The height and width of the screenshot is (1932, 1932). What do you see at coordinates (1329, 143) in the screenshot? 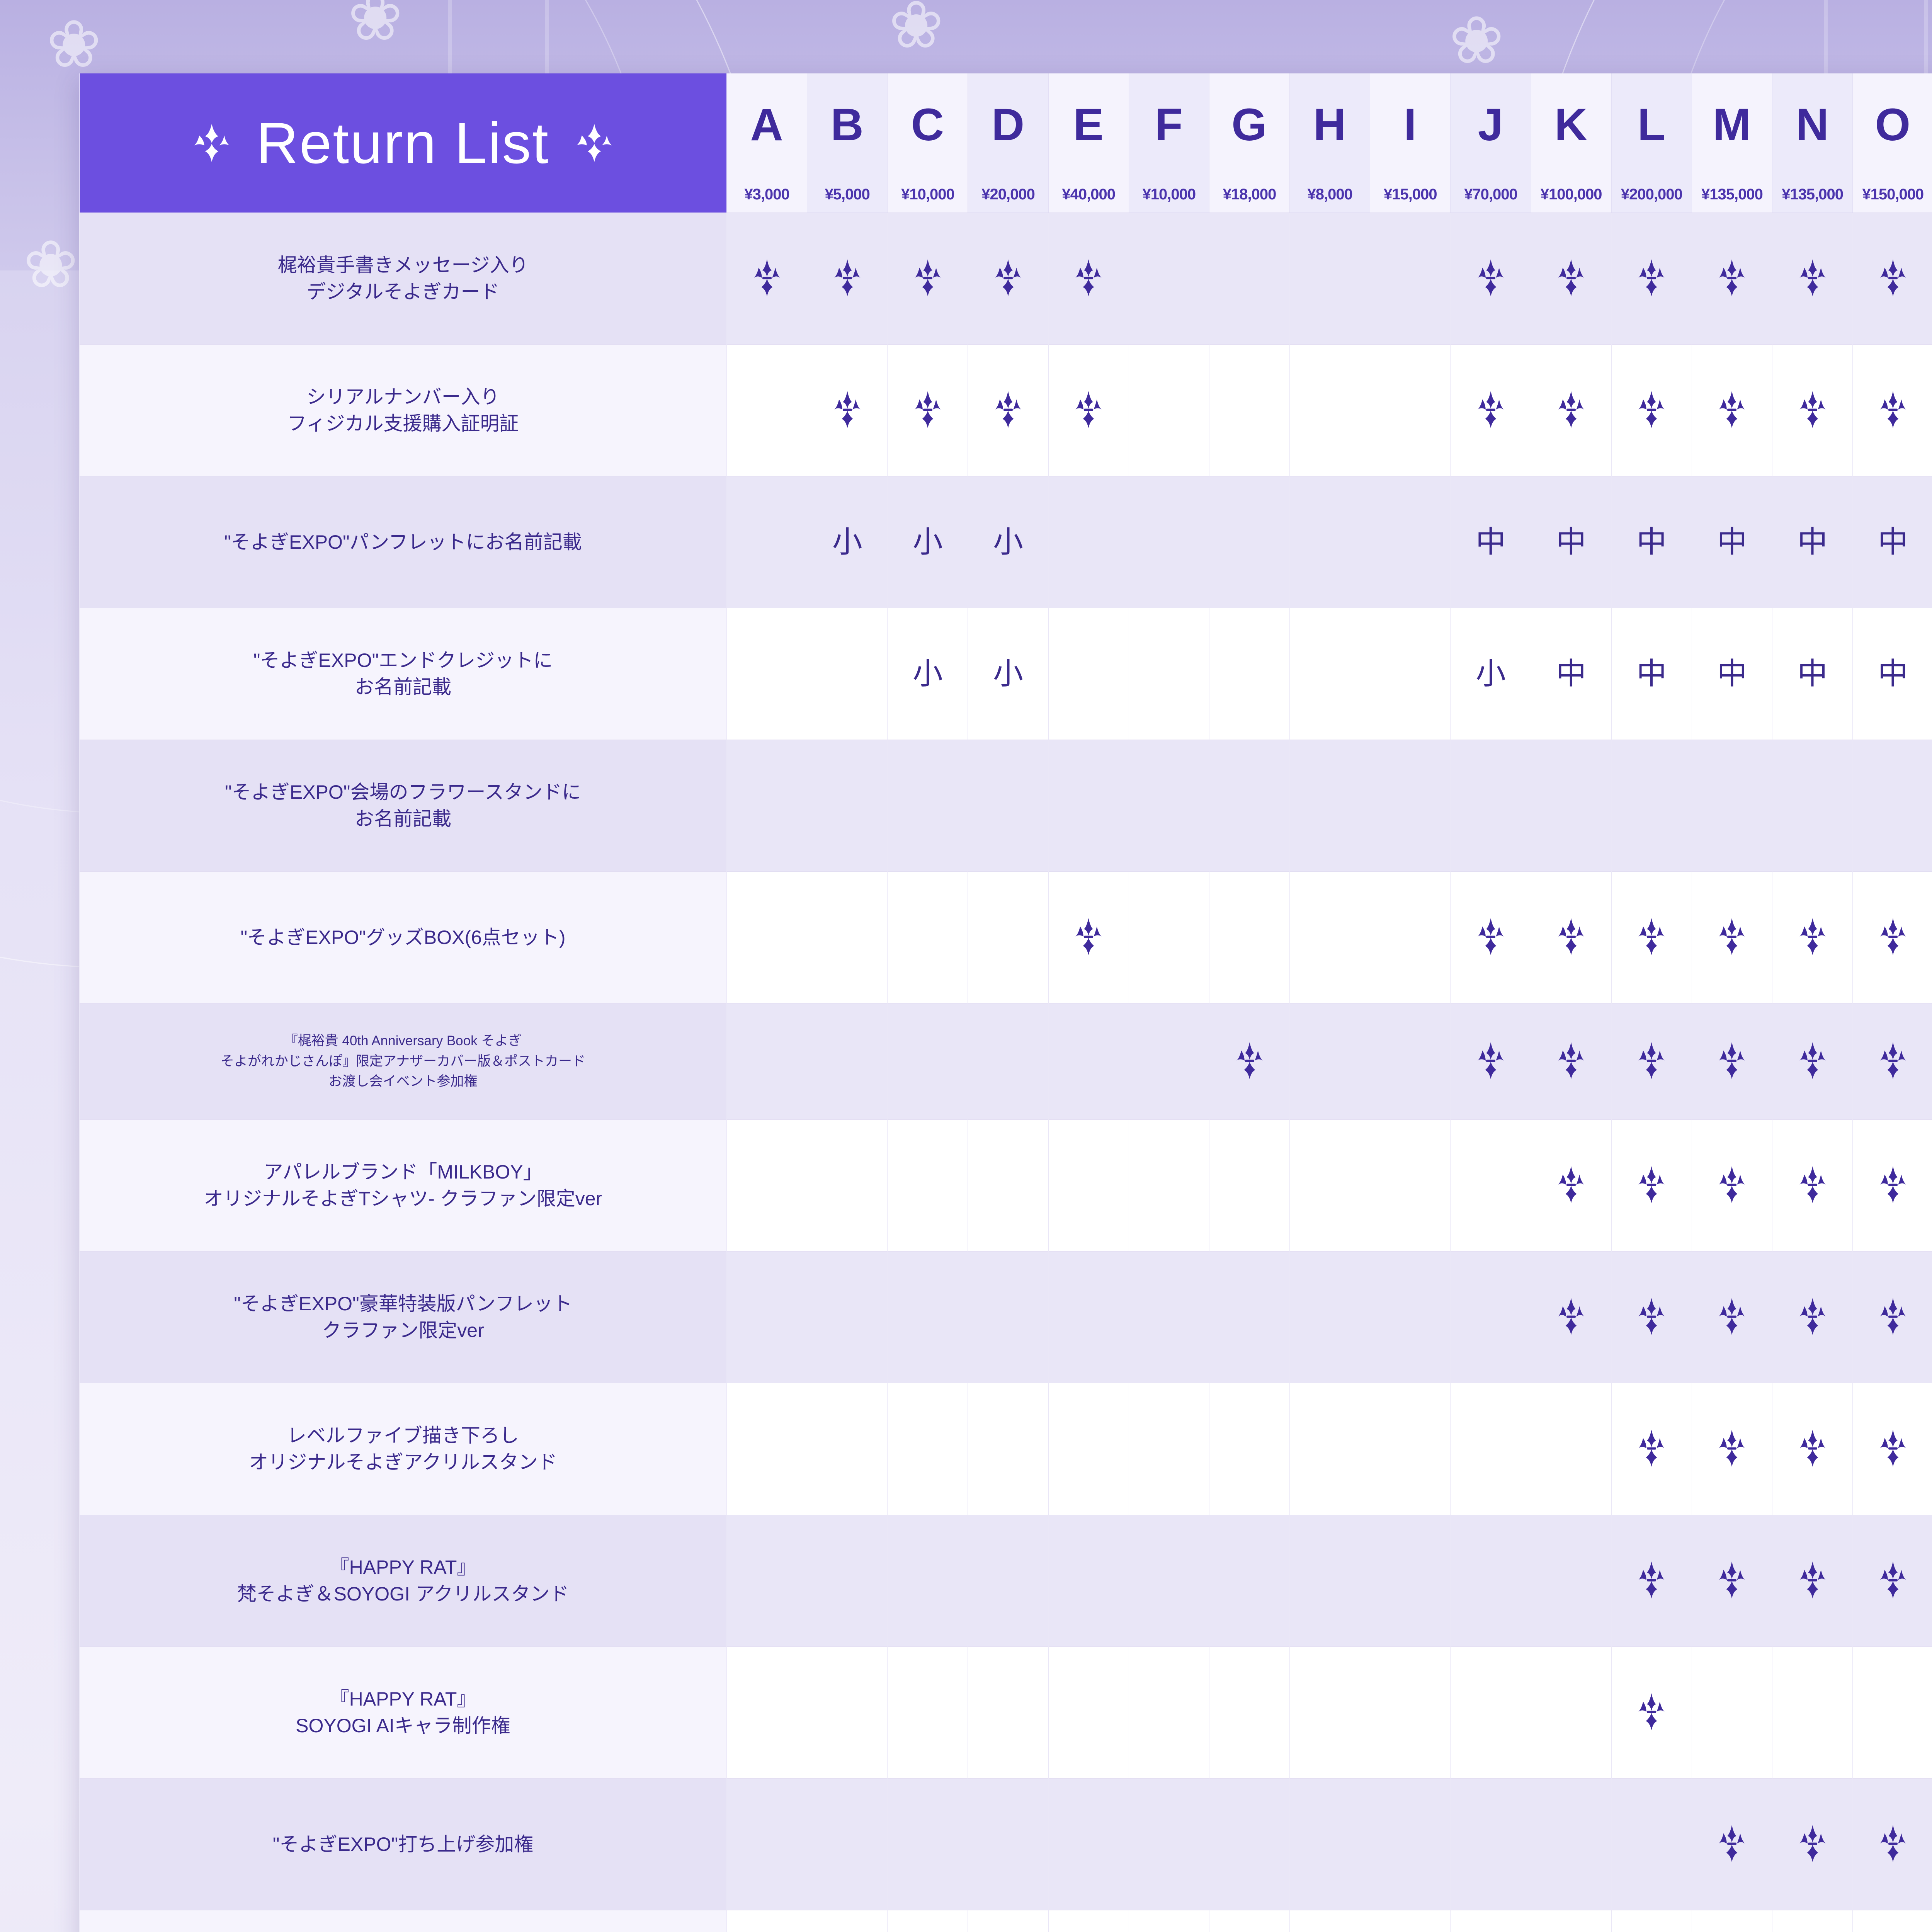
I see `column-header-h: H ¥8,000` at bounding box center [1329, 143].